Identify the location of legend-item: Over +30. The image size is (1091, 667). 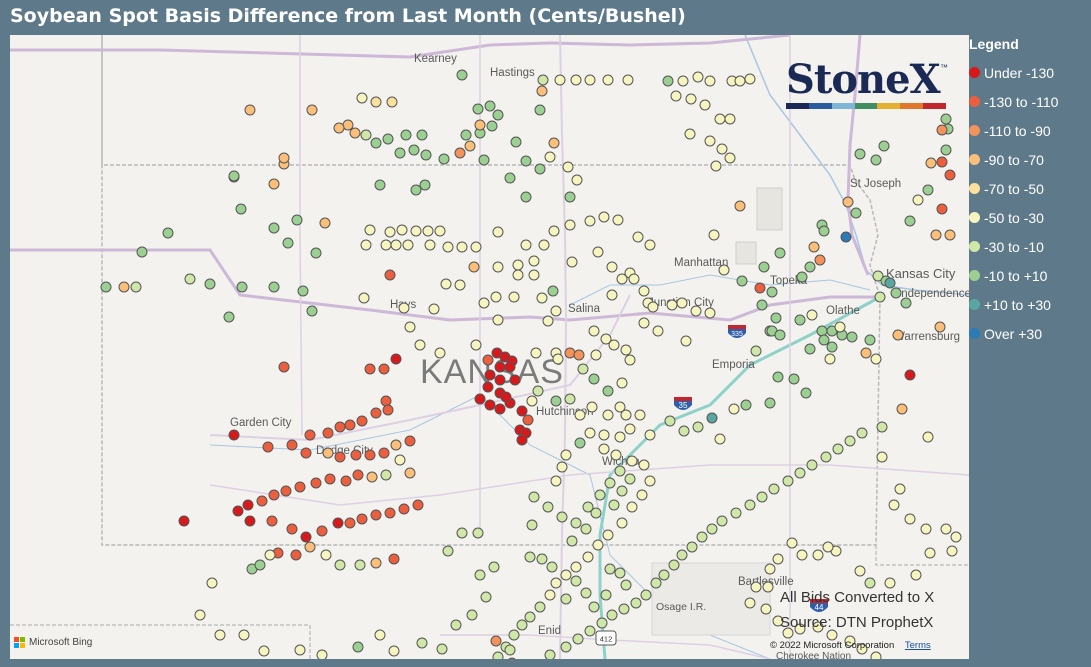
(1030, 333).